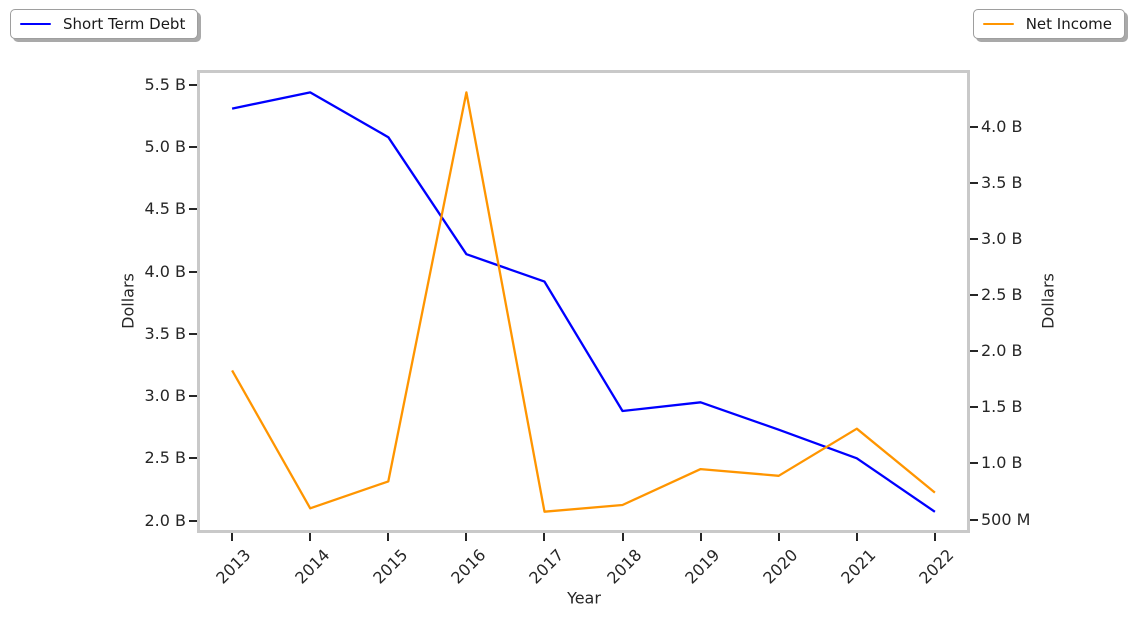 Image resolution: width=1133 pixels, height=618 pixels. Describe the element at coordinates (1002, 127) in the screenshot. I see `y-axis-tick-label-right: 4.0 B` at that location.